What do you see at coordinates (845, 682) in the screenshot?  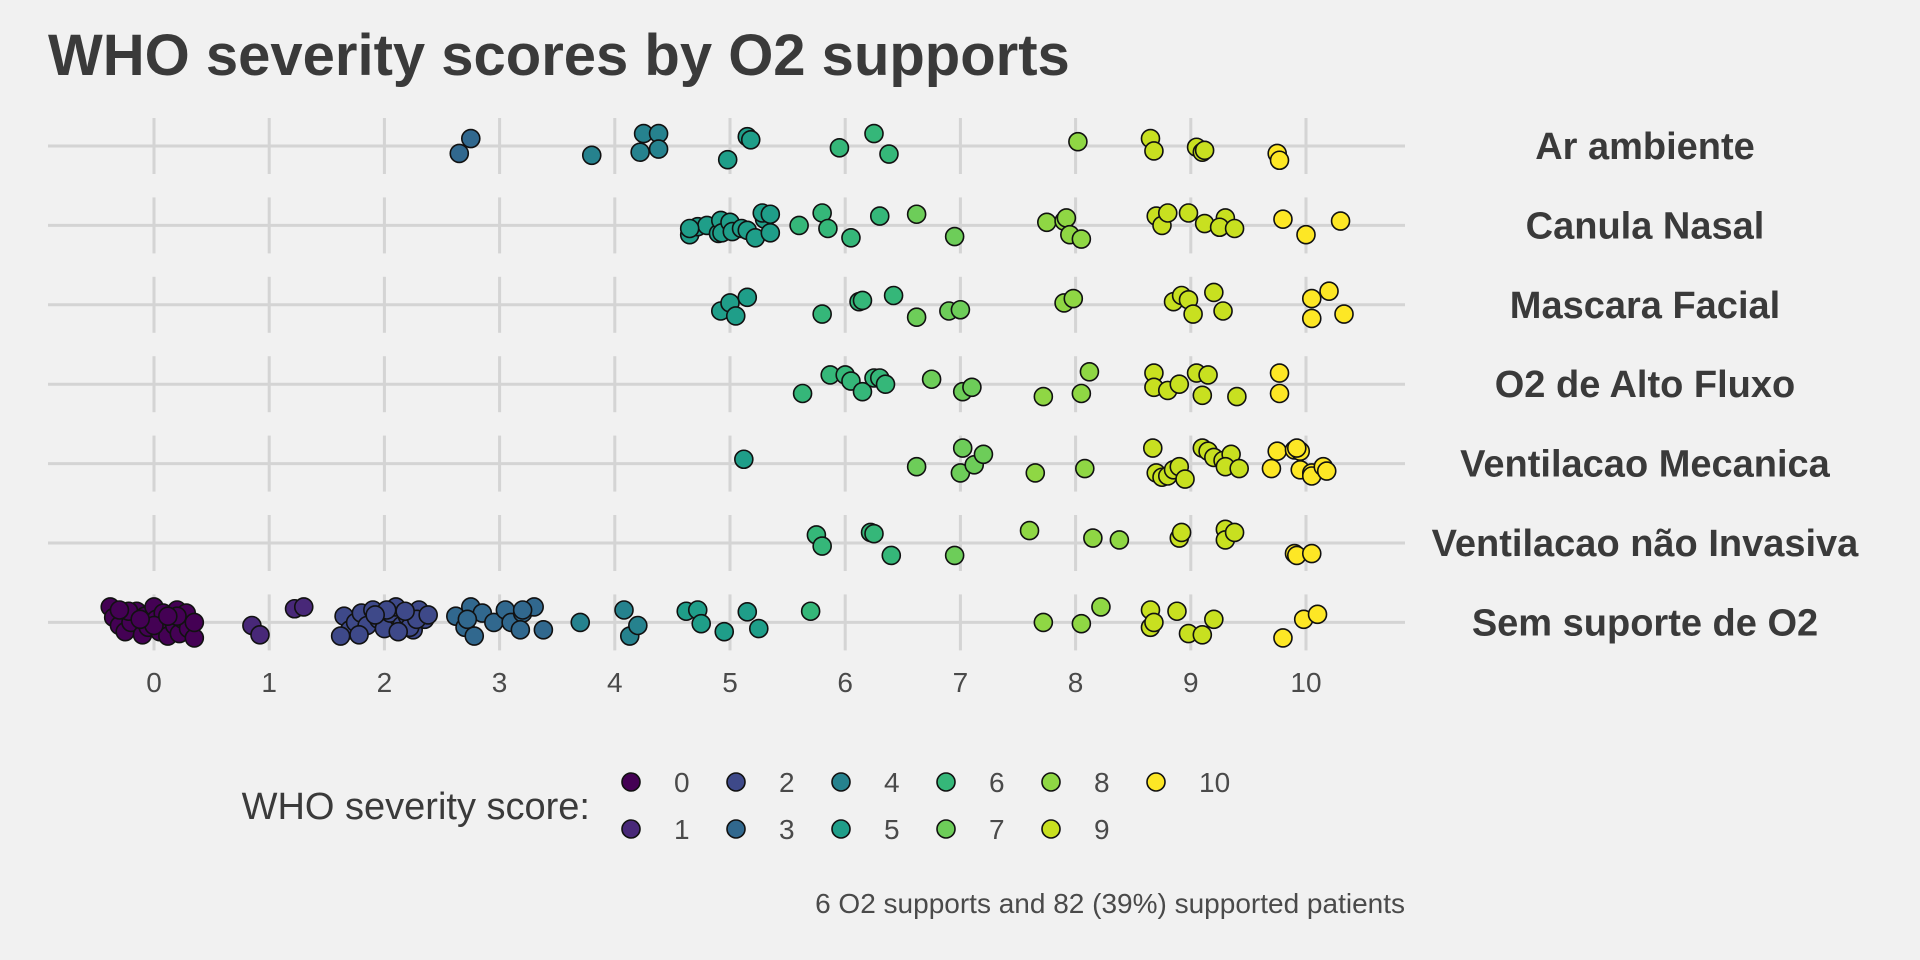 I see `x-tick-label: 6` at bounding box center [845, 682].